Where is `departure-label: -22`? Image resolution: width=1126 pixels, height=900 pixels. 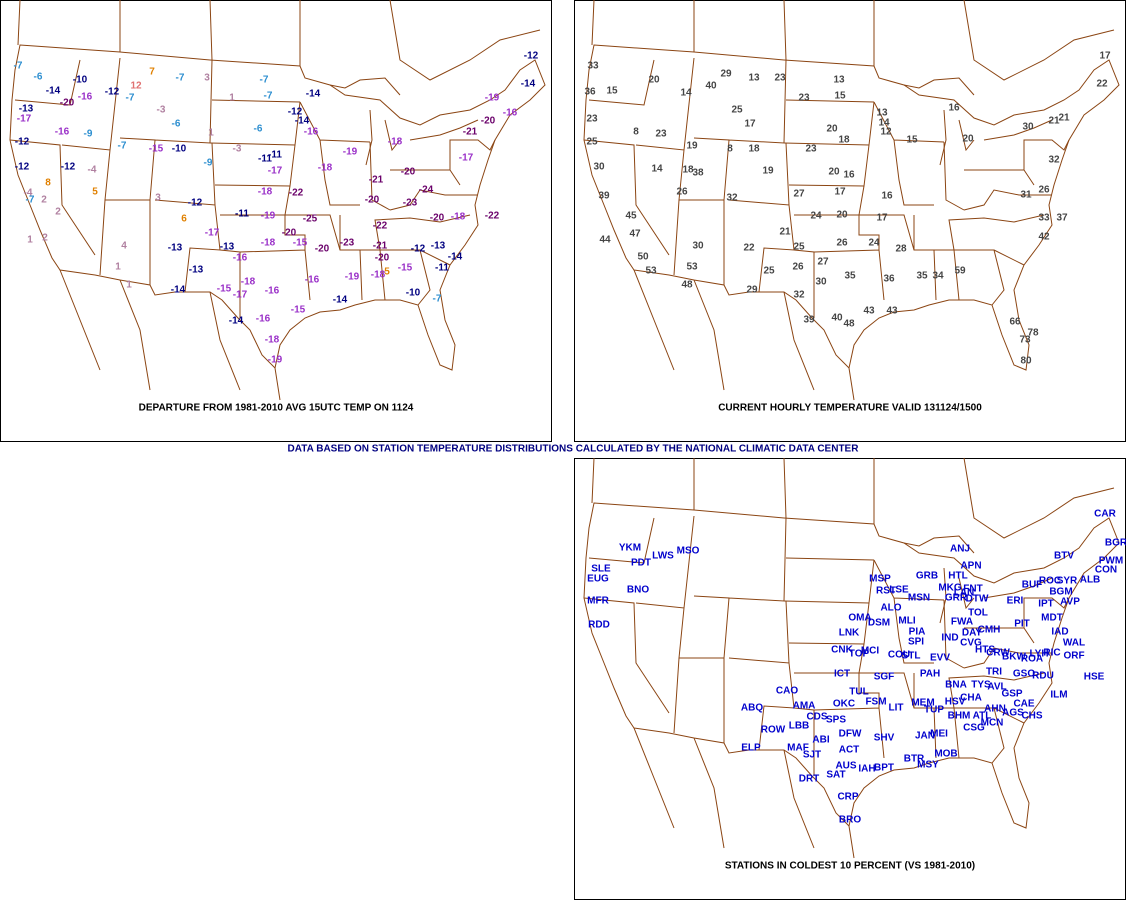
departure-label: -22 is located at coordinates (296, 193).